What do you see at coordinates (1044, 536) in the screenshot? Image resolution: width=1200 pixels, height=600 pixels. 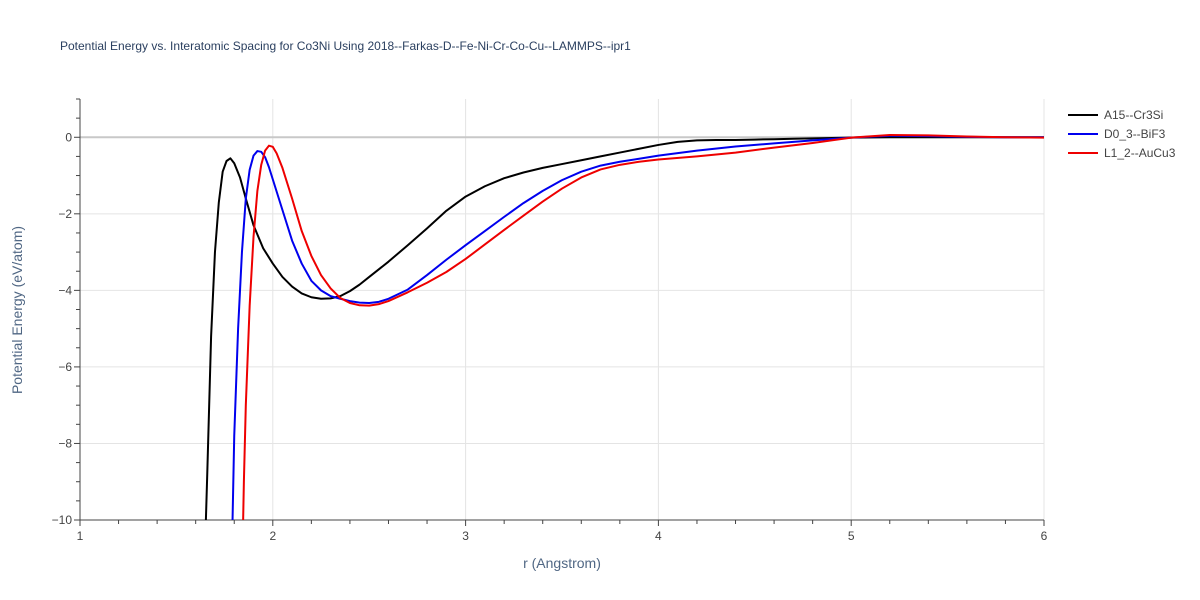 I see `x-tick-label: 6` at bounding box center [1044, 536].